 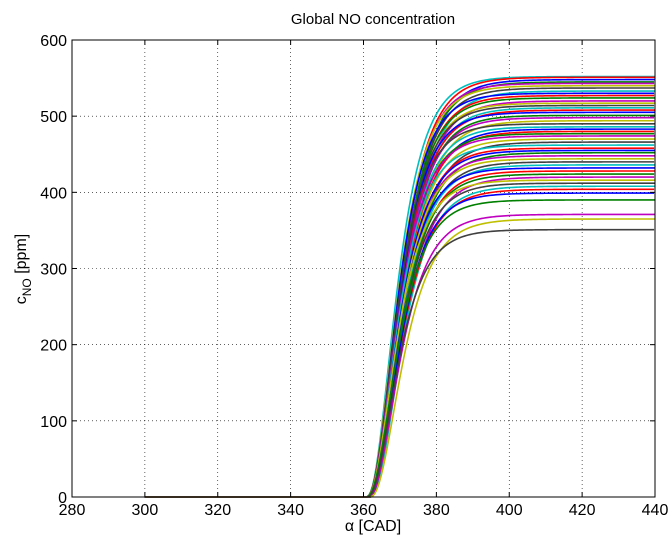 I want to click on y-tick-label: 300, so click(x=53, y=270).